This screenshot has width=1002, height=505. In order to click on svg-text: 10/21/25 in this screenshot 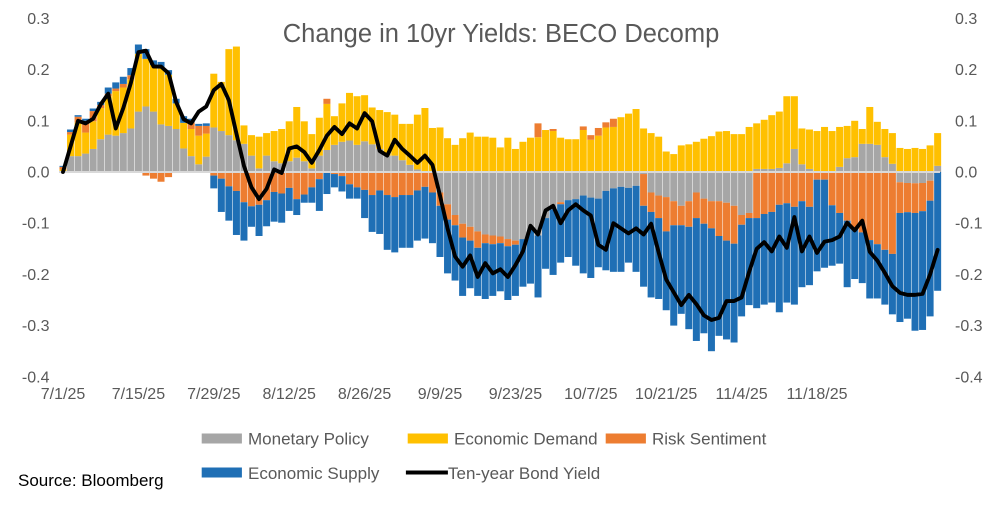, I will do `click(666, 394)`.